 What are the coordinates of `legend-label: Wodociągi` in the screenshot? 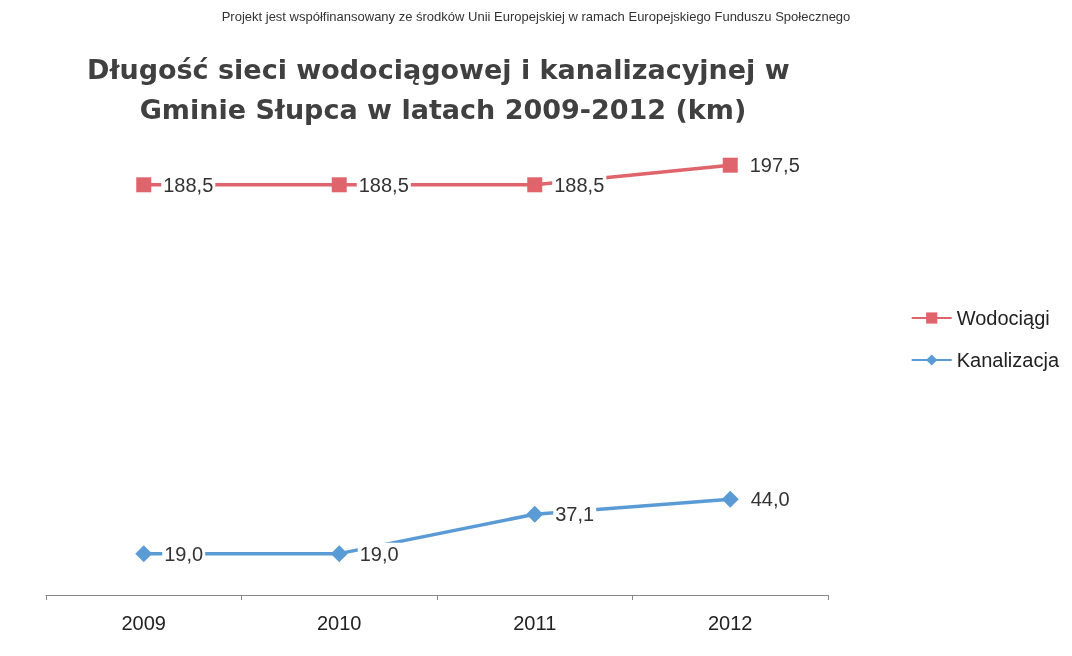 It's located at (1003, 318).